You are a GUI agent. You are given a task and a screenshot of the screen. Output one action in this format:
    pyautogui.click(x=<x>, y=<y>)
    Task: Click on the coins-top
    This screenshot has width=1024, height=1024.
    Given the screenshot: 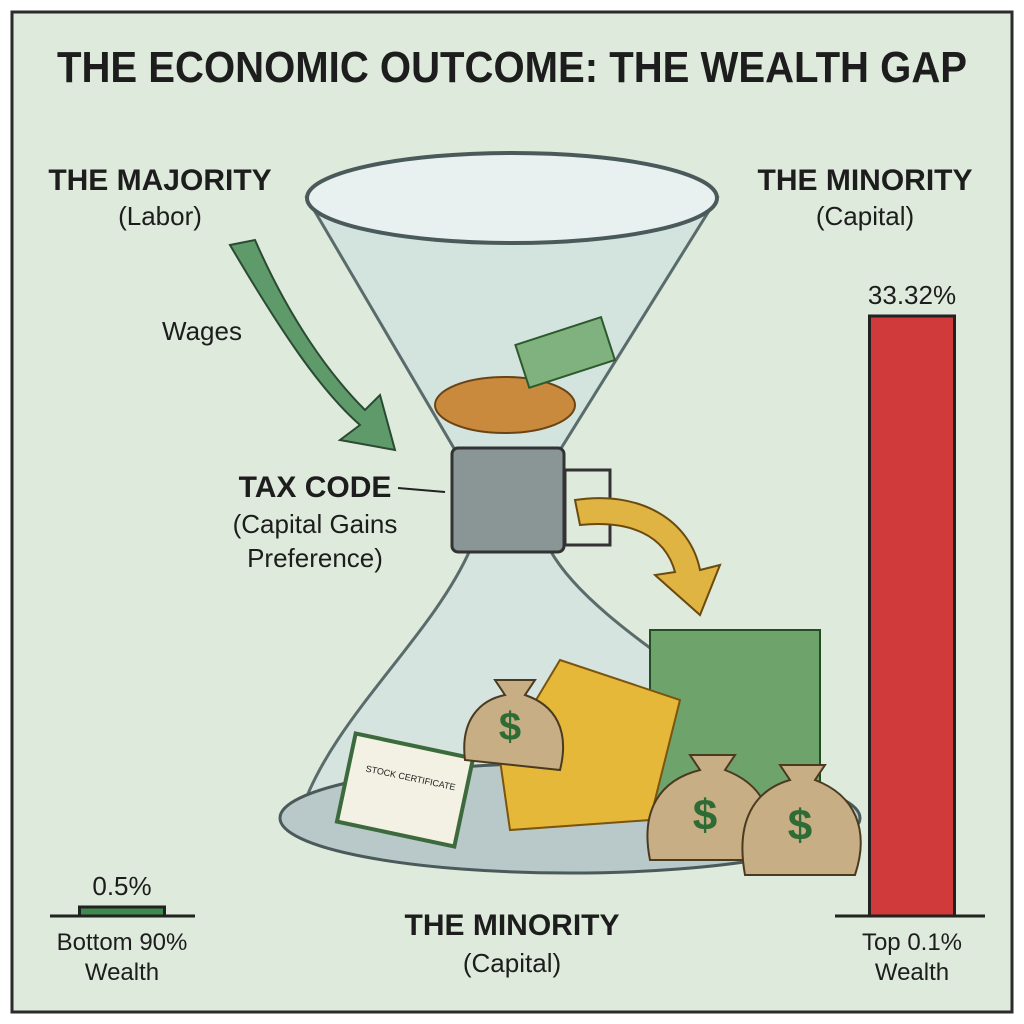 What is the action you would take?
    pyautogui.click(x=505, y=405)
    